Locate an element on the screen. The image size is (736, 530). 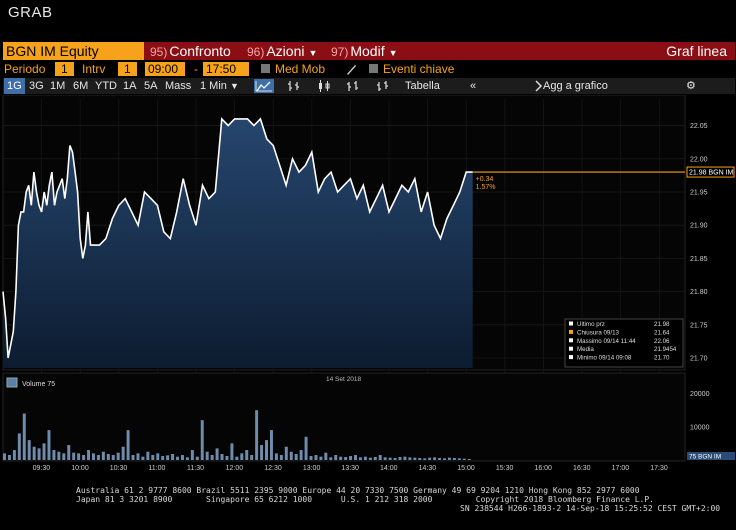
table-button: Tabella is located at coordinates (422, 86).